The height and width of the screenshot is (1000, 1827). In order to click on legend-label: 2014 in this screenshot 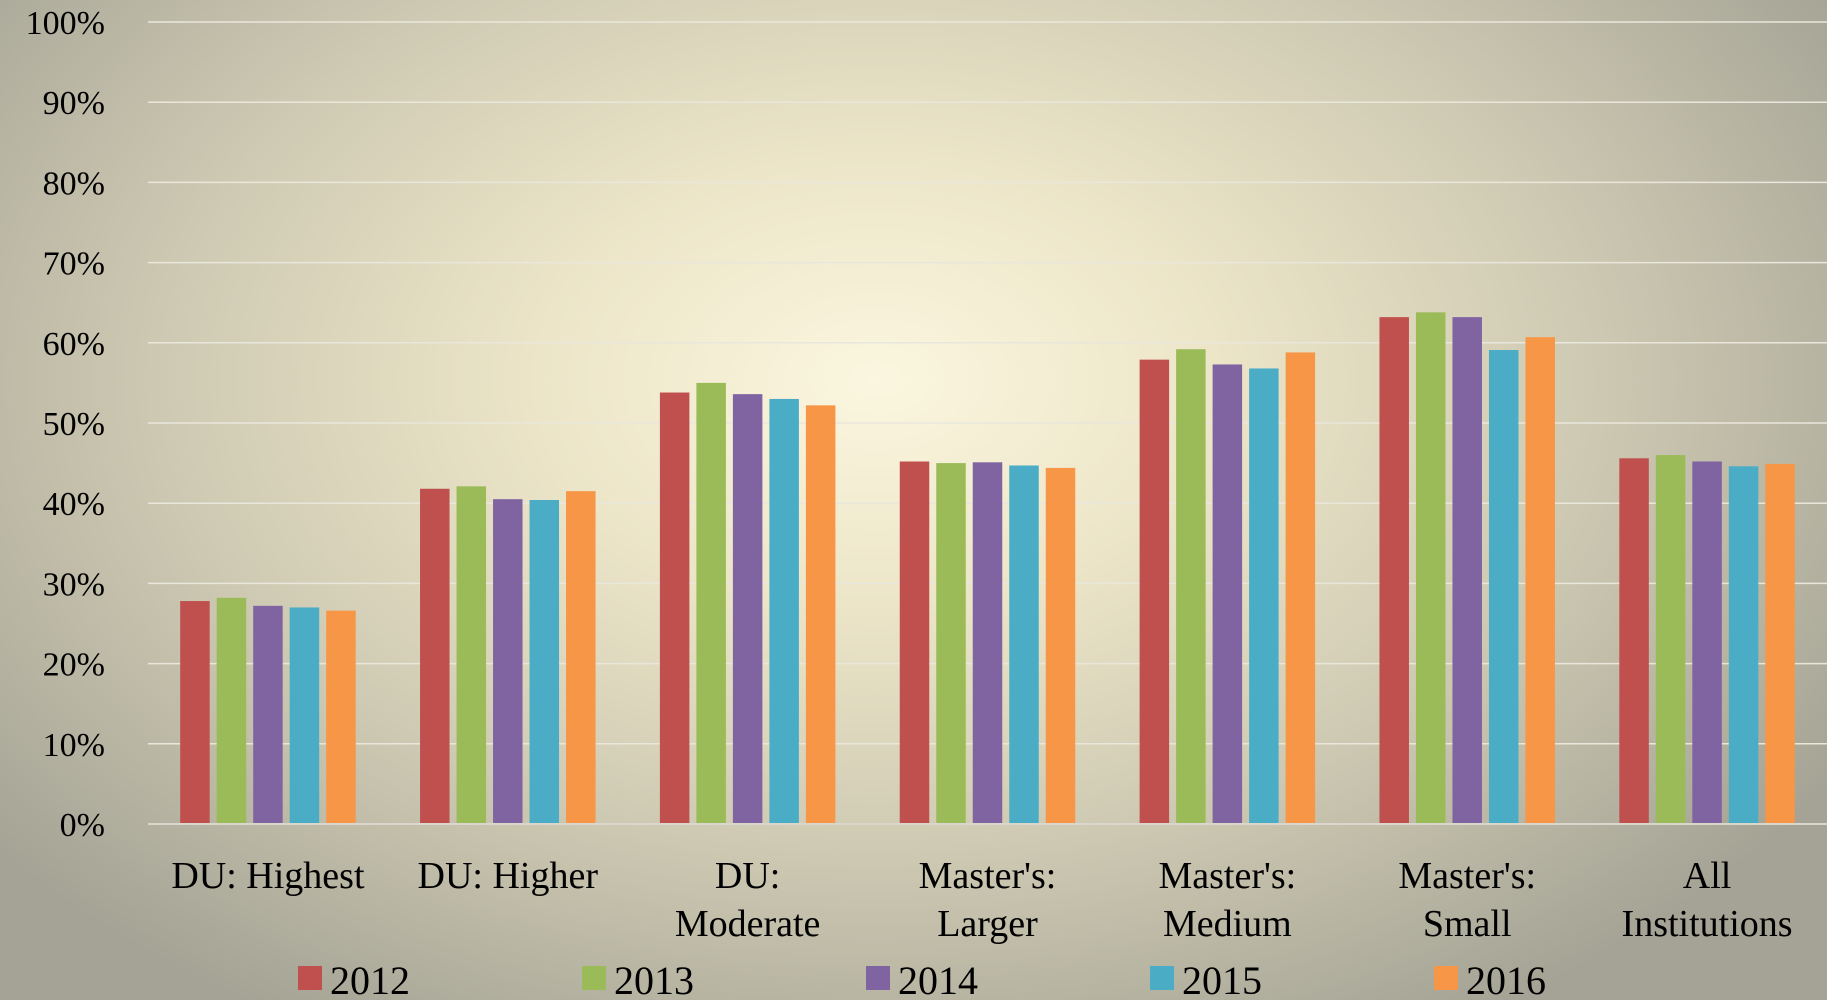, I will do `click(938, 979)`.